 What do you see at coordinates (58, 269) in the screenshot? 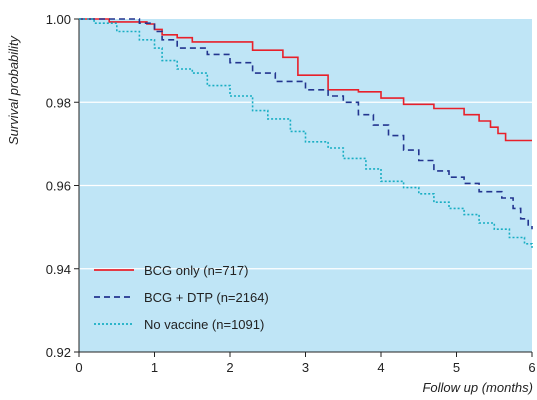
I see `y-tick-label: 0.94` at bounding box center [58, 269].